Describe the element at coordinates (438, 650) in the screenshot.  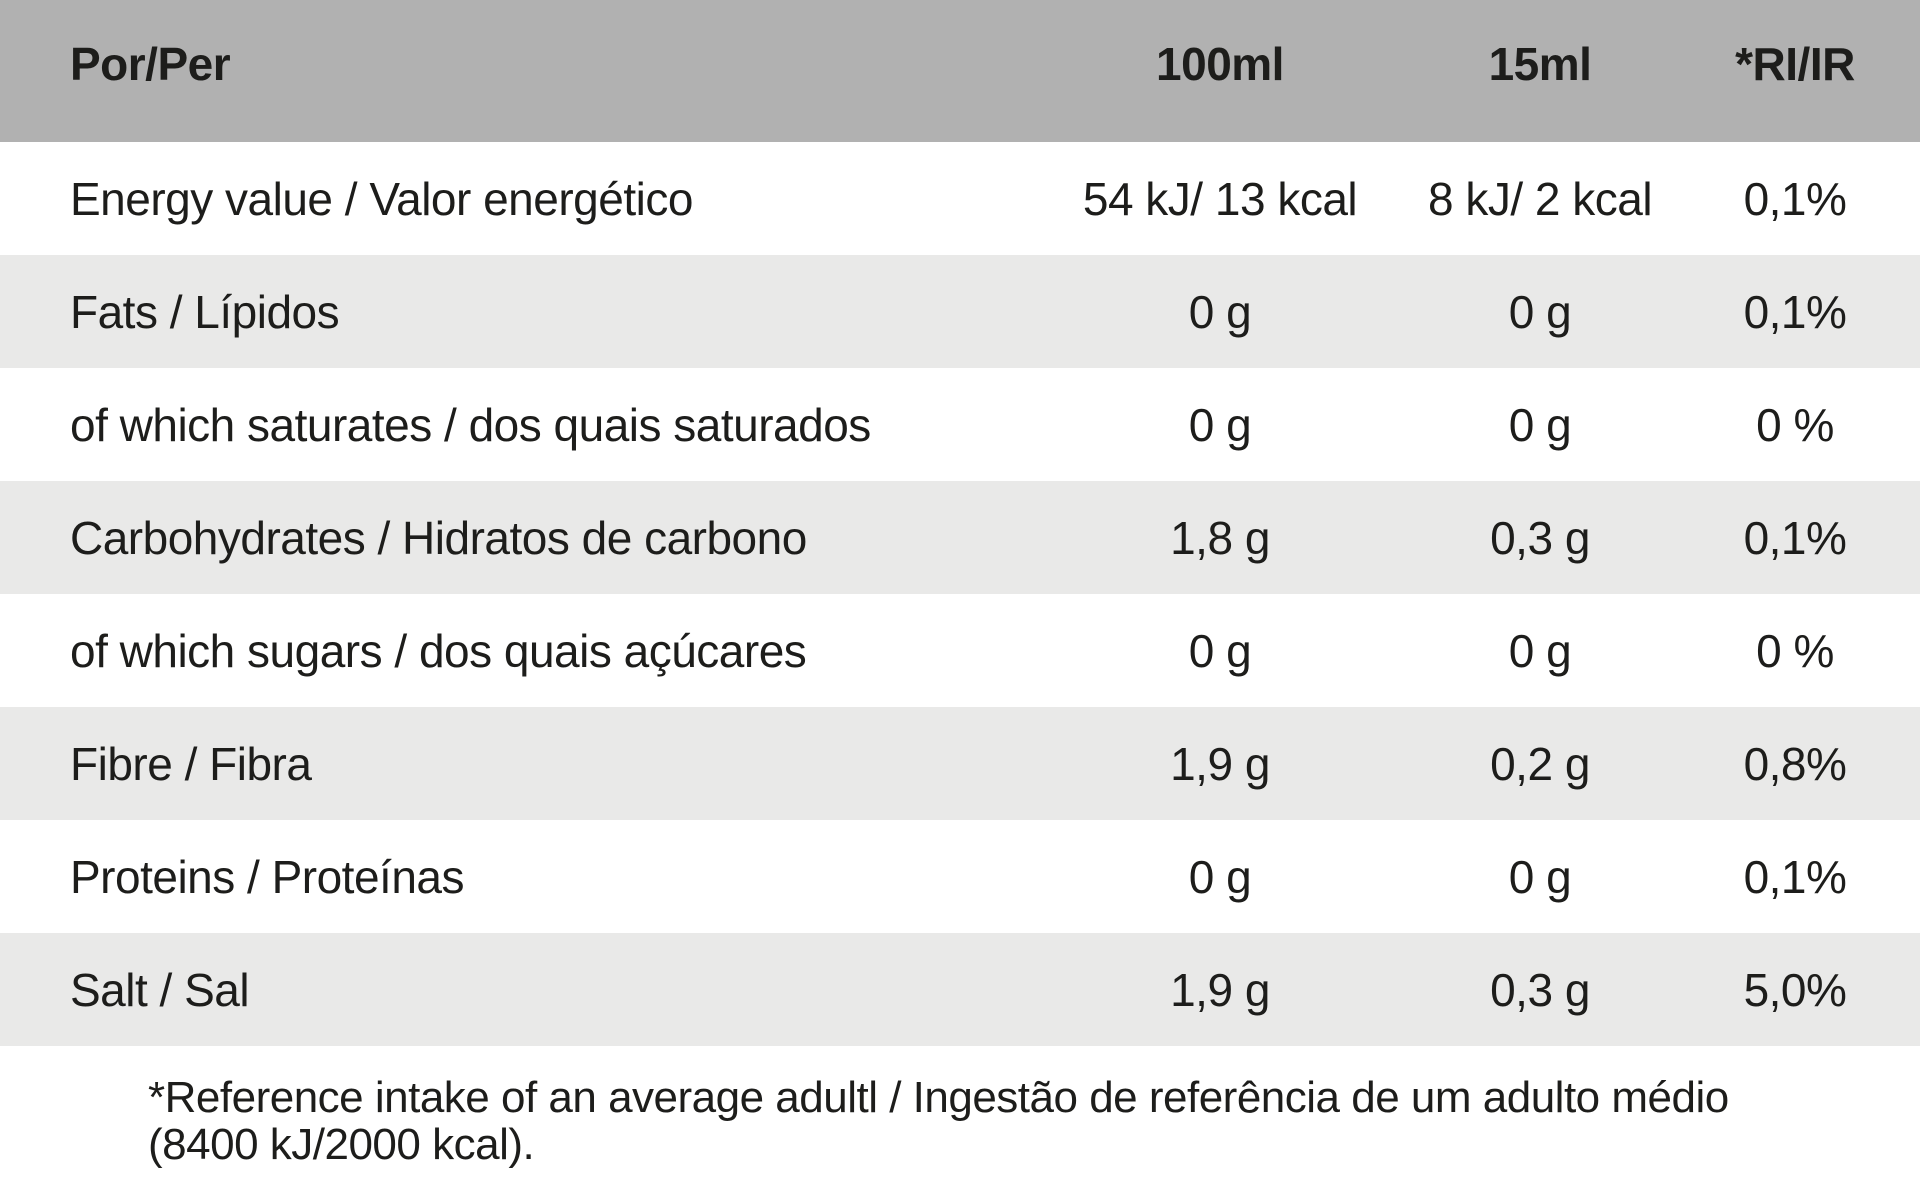
I see `nutrient-label: of which sugars / dos quais açúcares` at that location.